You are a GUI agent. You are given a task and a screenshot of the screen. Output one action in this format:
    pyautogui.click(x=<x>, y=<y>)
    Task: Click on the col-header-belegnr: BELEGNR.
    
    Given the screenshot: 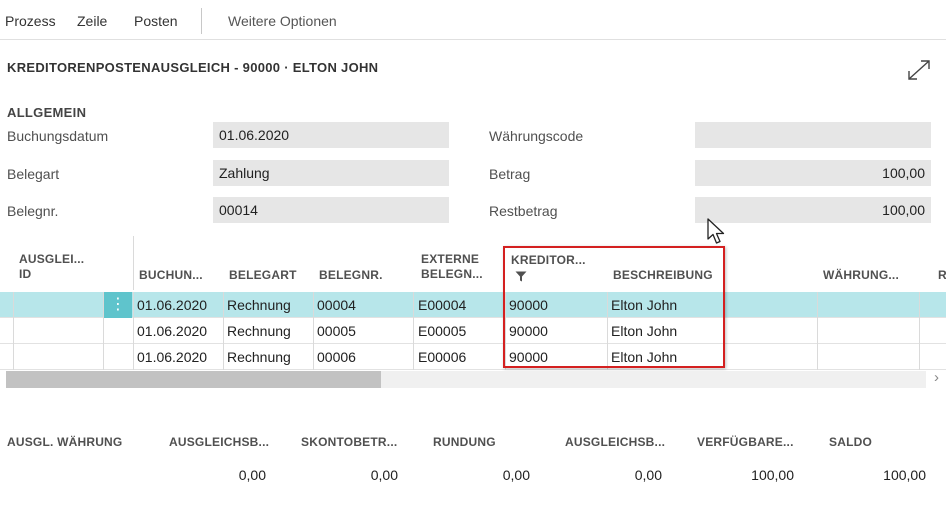 What is the action you would take?
    pyautogui.click(x=351, y=275)
    